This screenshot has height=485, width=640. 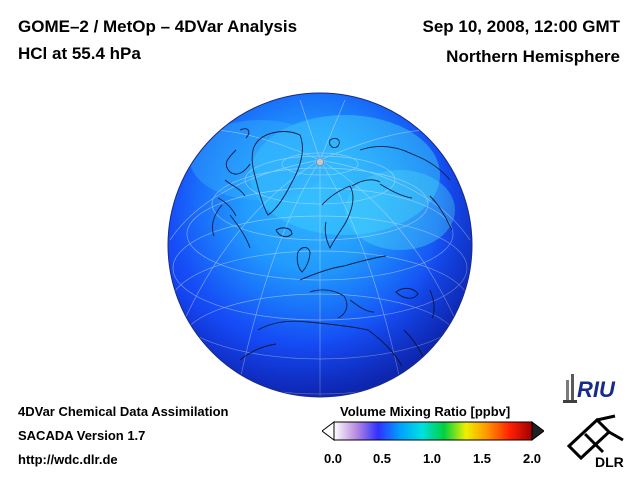 What do you see at coordinates (521, 26) in the screenshot?
I see `date-time-label: Sep 10, 2008, 12:00 GMT` at bounding box center [521, 26].